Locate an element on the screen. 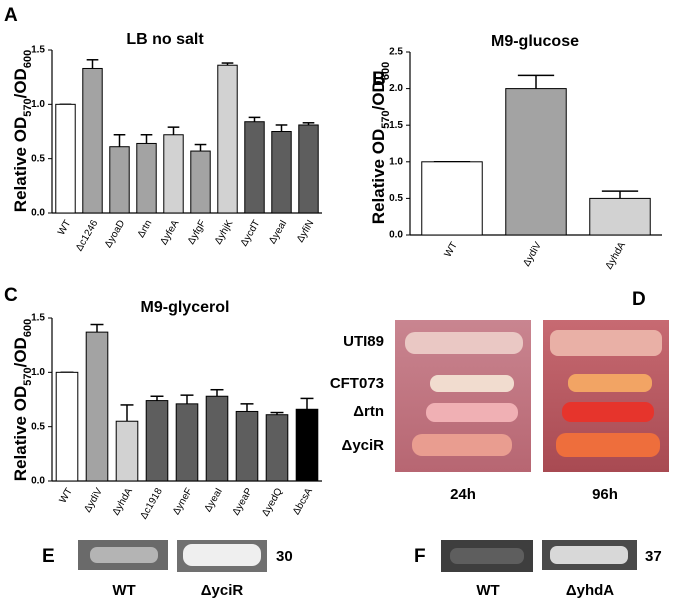 This screenshot has height=609, width=680. x-tick-label: ΔyoaD is located at coordinates (115, 234).